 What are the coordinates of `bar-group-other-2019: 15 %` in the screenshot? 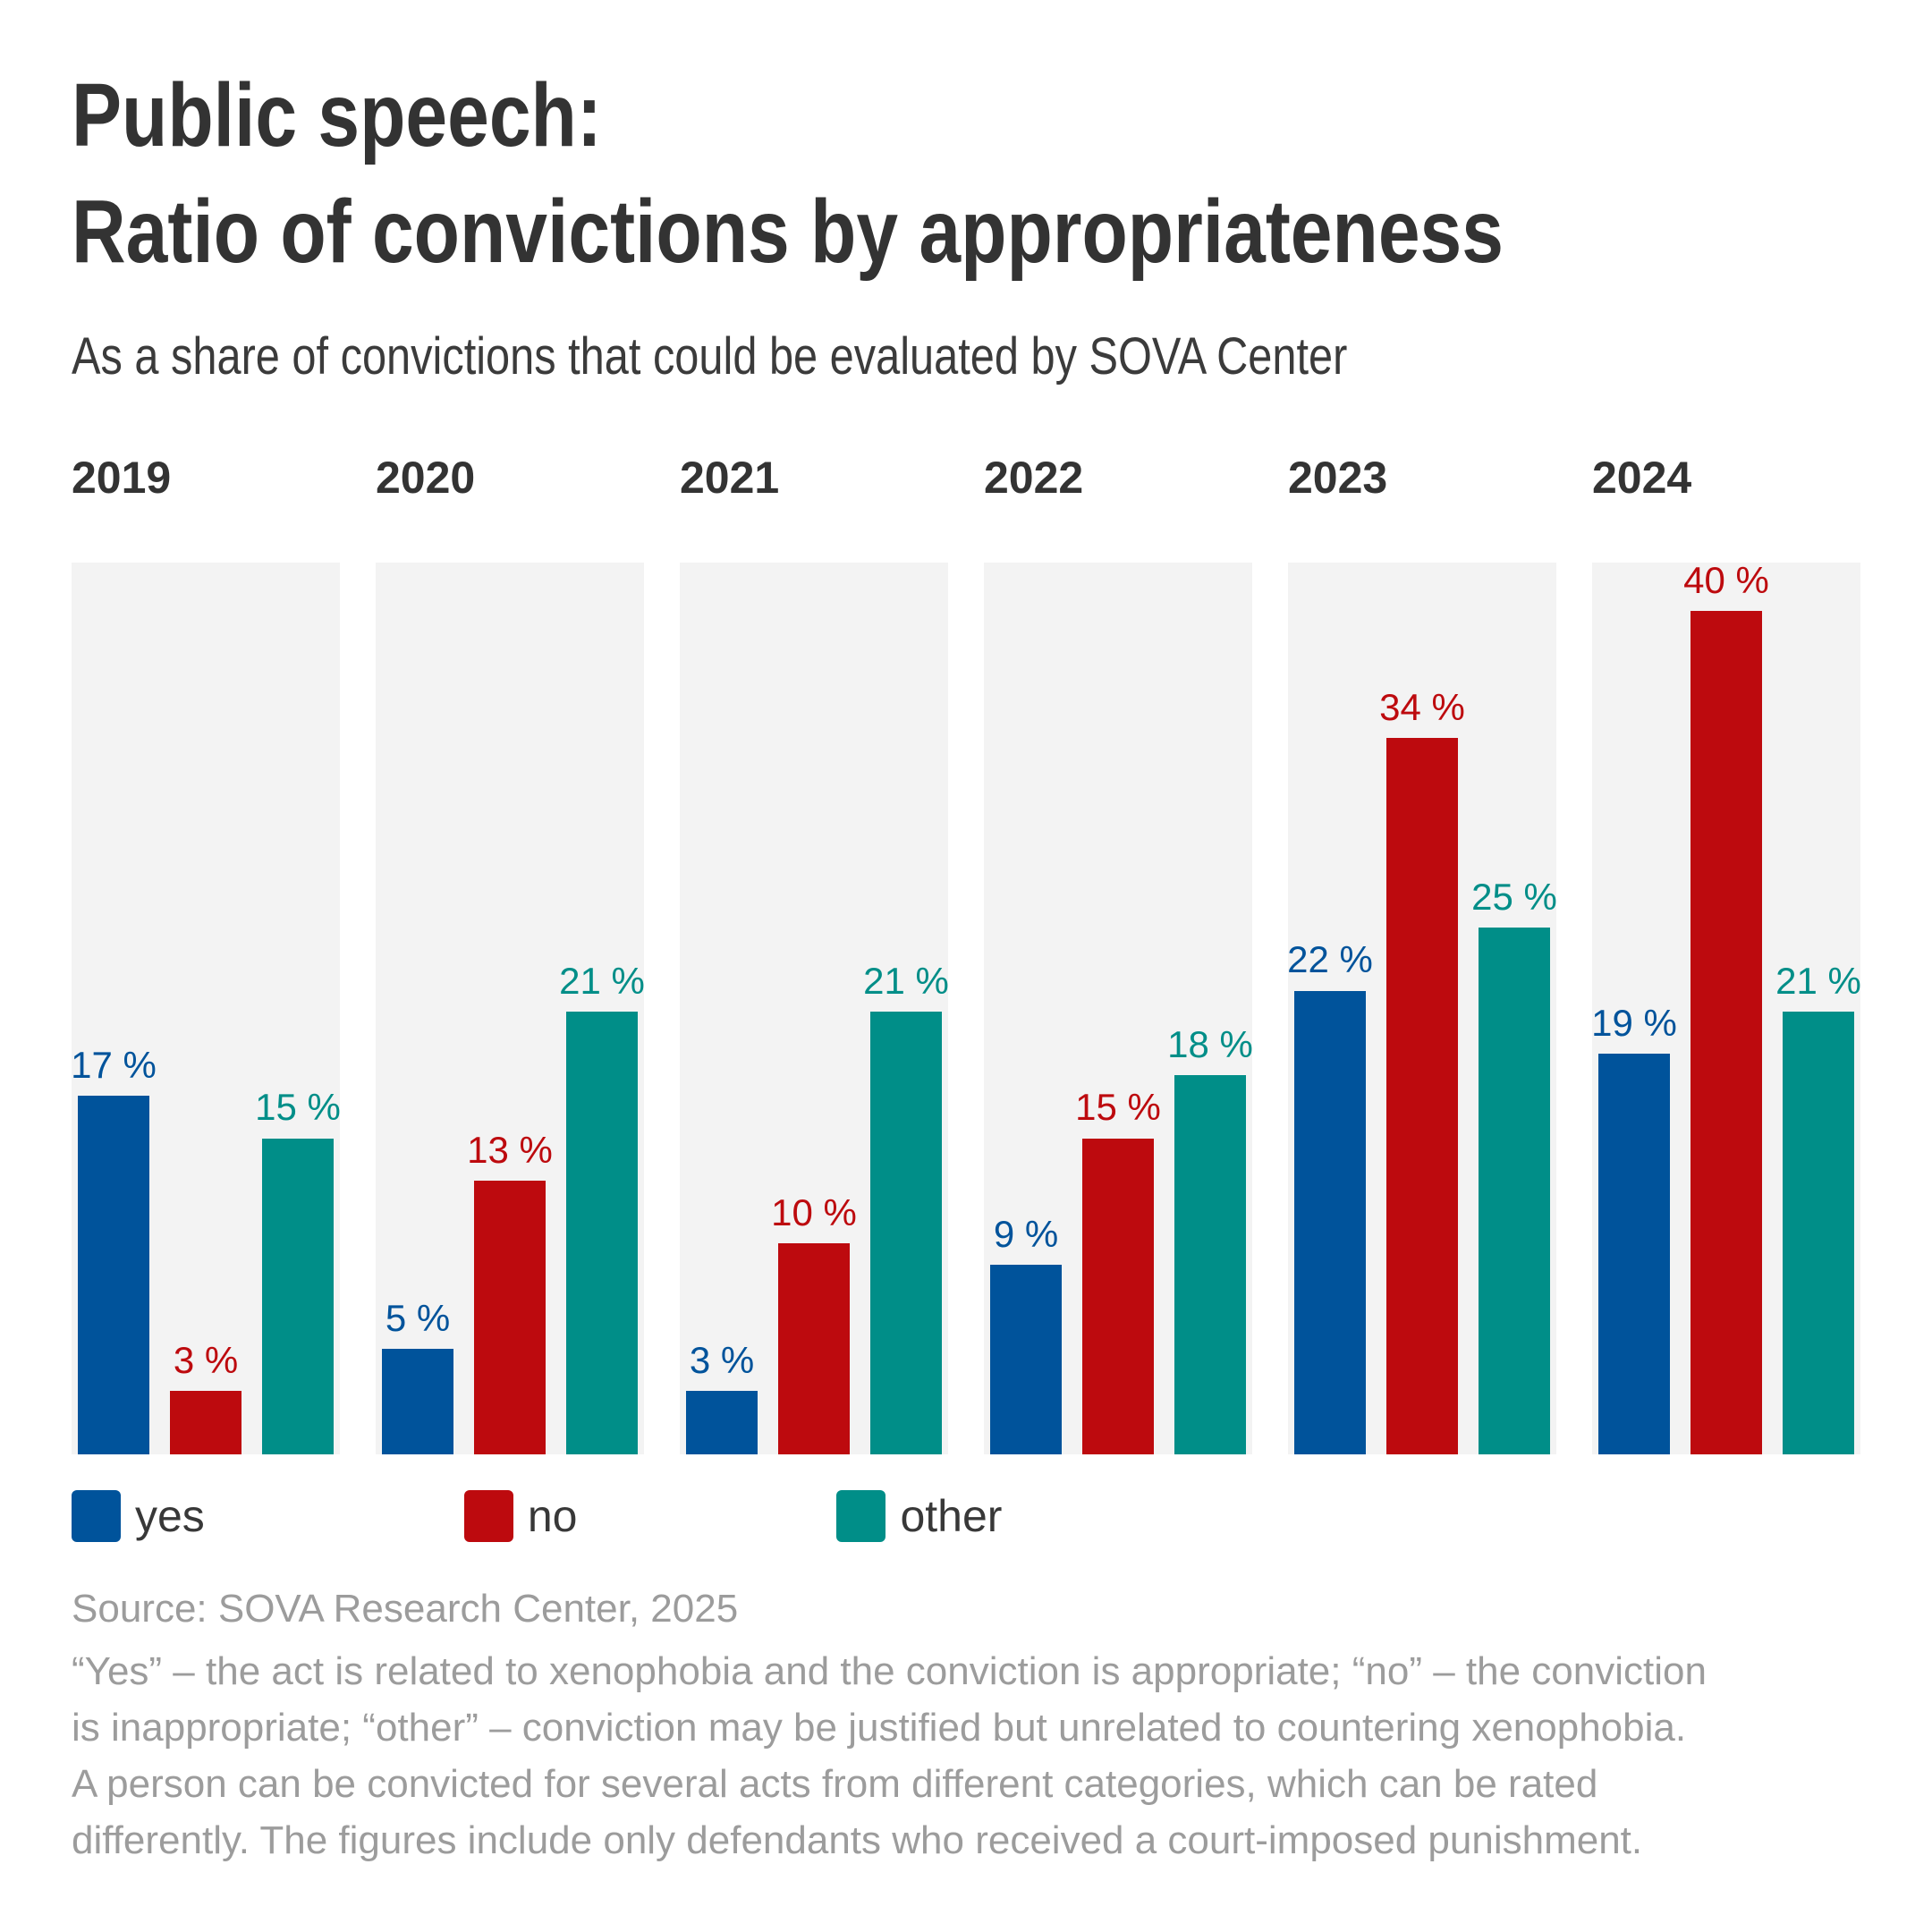 It's located at (298, 1009).